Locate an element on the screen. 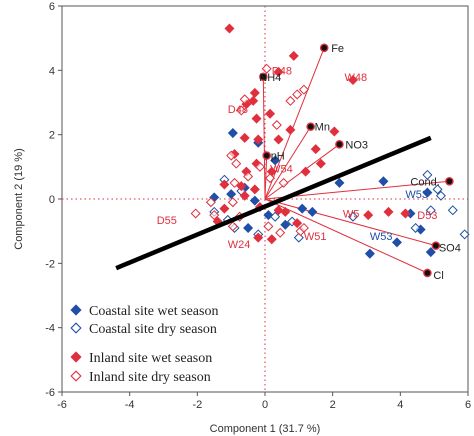 The height and width of the screenshot is (436, 474). x-tick-label: 0 is located at coordinates (265, 405).